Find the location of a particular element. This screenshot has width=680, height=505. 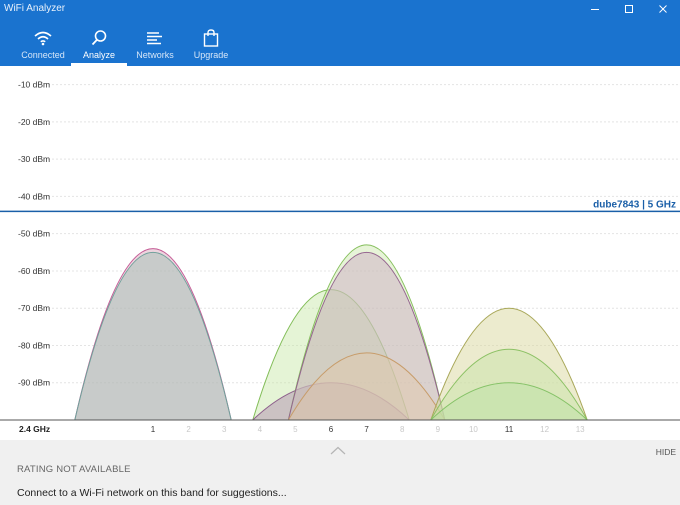

maximize-icon is located at coordinates (629, 9).